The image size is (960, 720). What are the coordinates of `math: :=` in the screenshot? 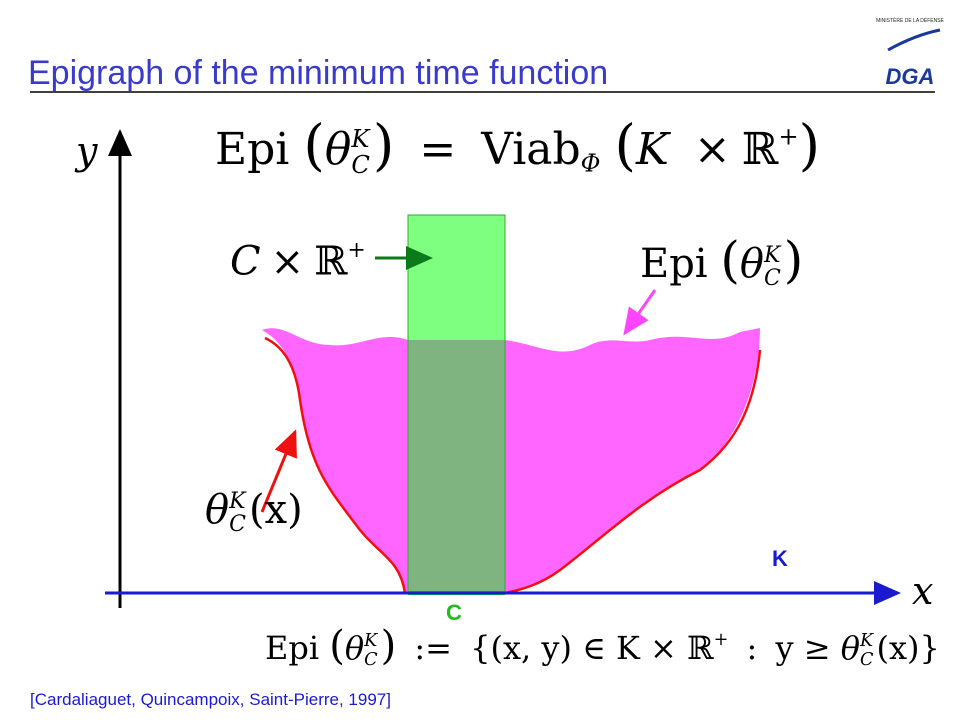 It's located at (433, 648).